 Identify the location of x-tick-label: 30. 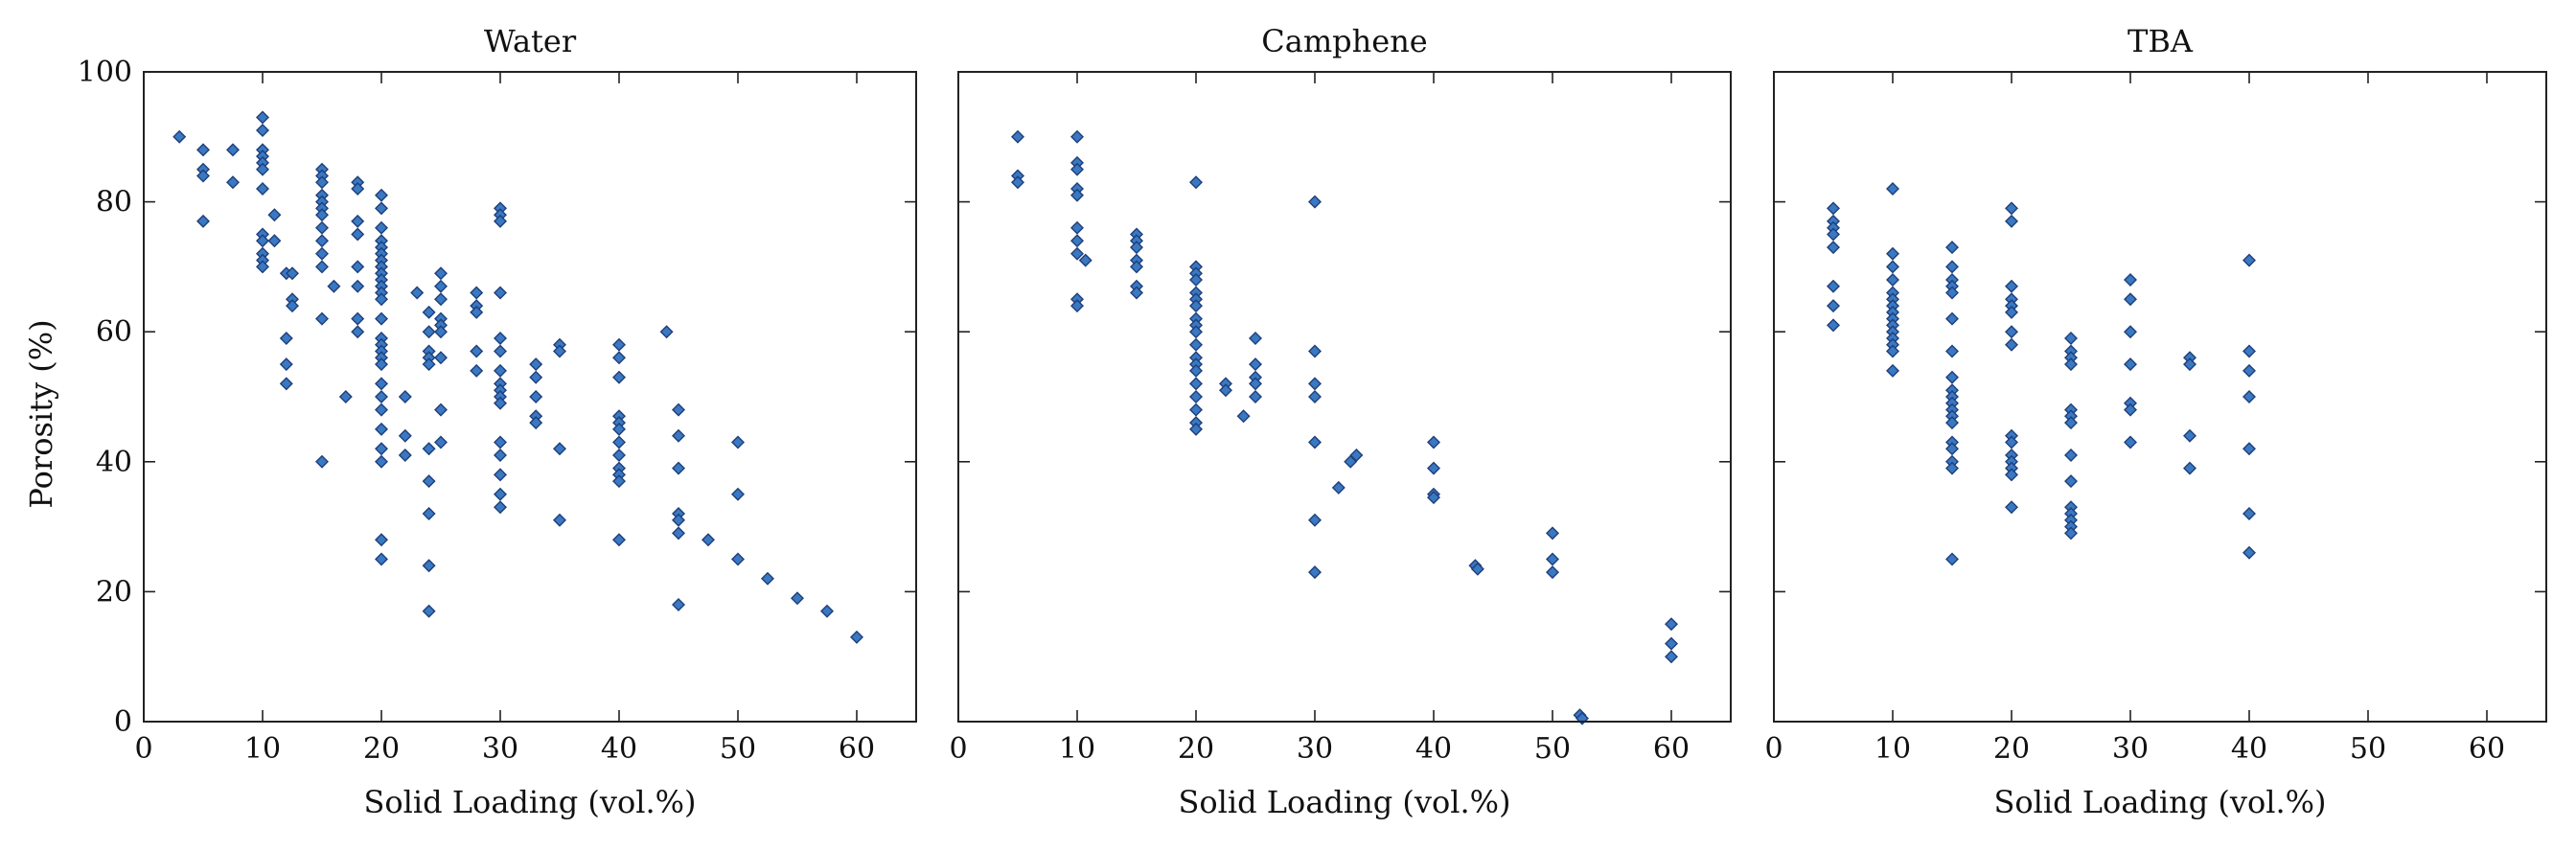
(1315, 749).